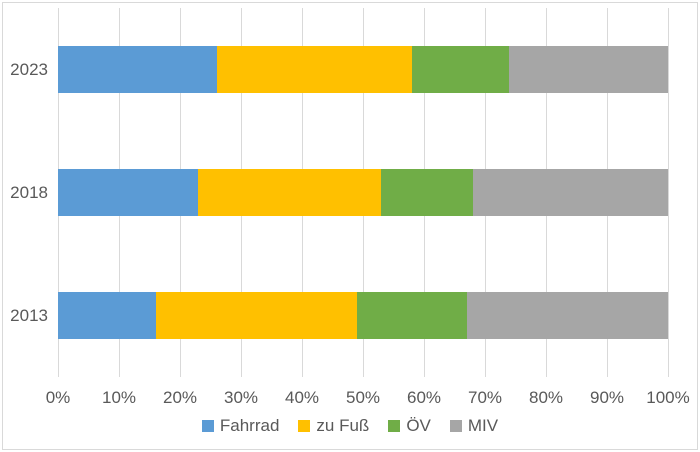 The width and height of the screenshot is (700, 452). I want to click on x-tick-label: 100%, so click(668, 397).